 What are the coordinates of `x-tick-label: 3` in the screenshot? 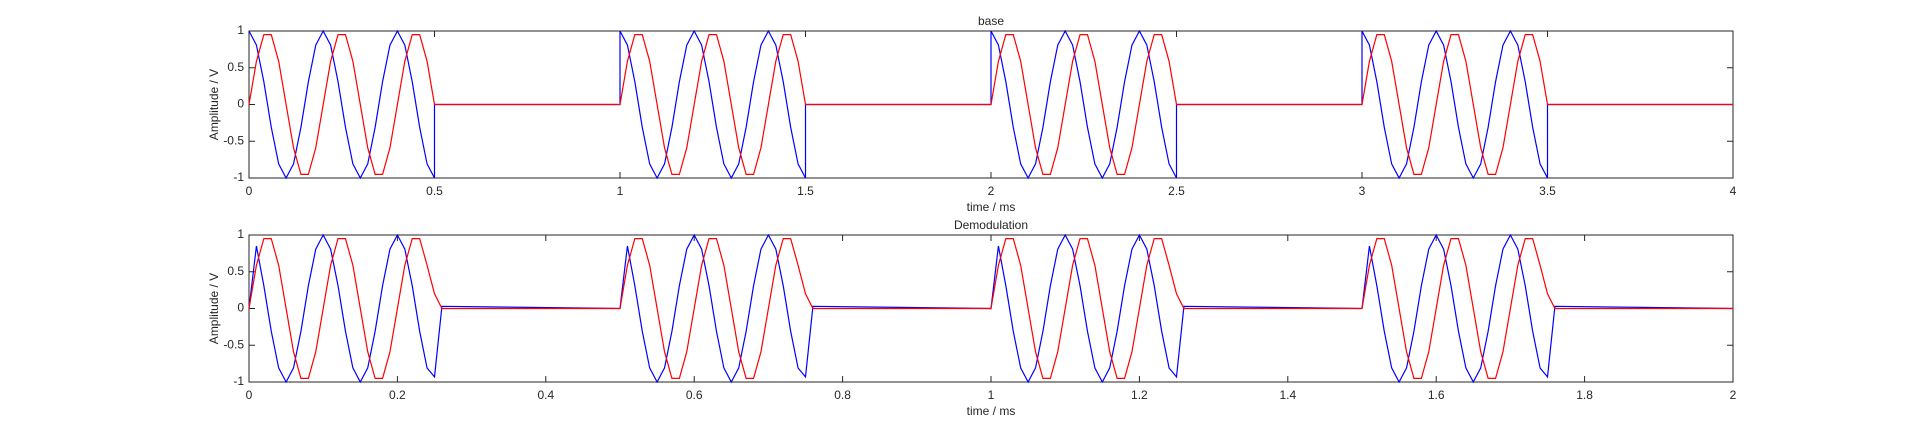 It's located at (1362, 191).